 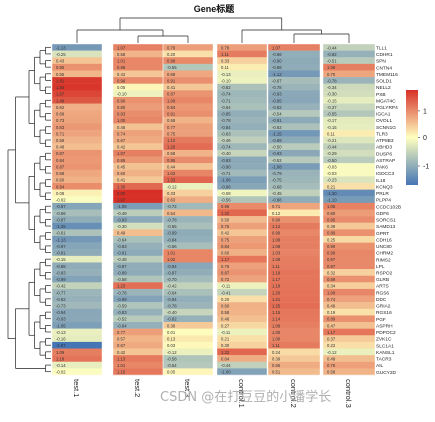 I want to click on row-label: RIMS2, so click(x=383, y=260).